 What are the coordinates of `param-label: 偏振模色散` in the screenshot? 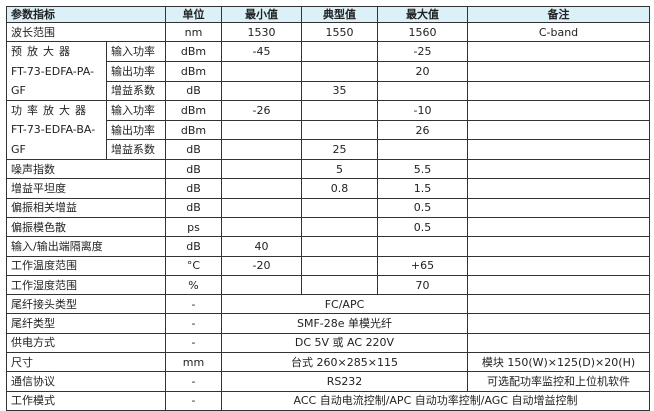 It's located at (86, 227).